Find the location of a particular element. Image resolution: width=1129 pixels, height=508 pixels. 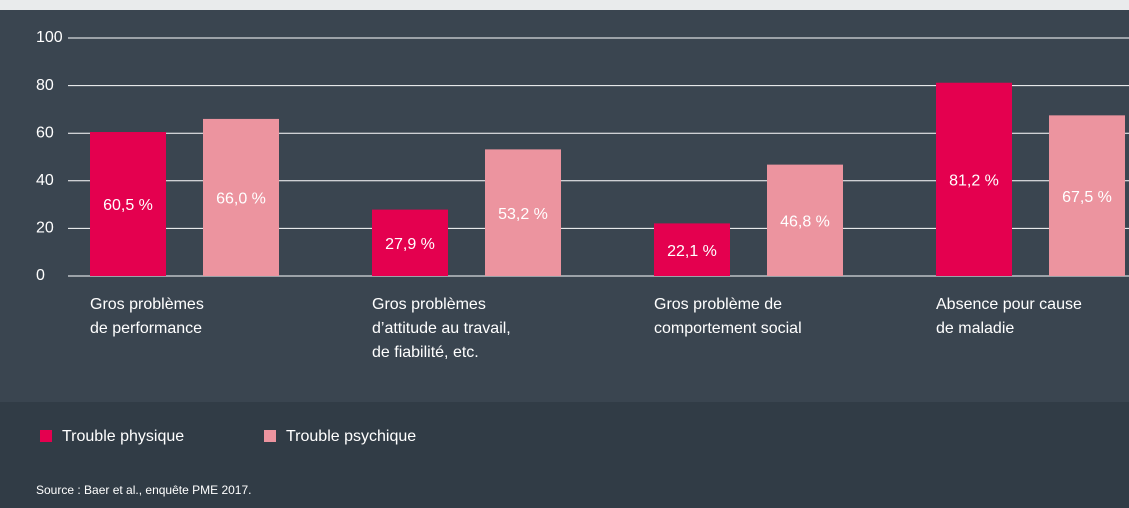

source: Source : Baer et al., enquête PME 2017. is located at coordinates (143, 490).